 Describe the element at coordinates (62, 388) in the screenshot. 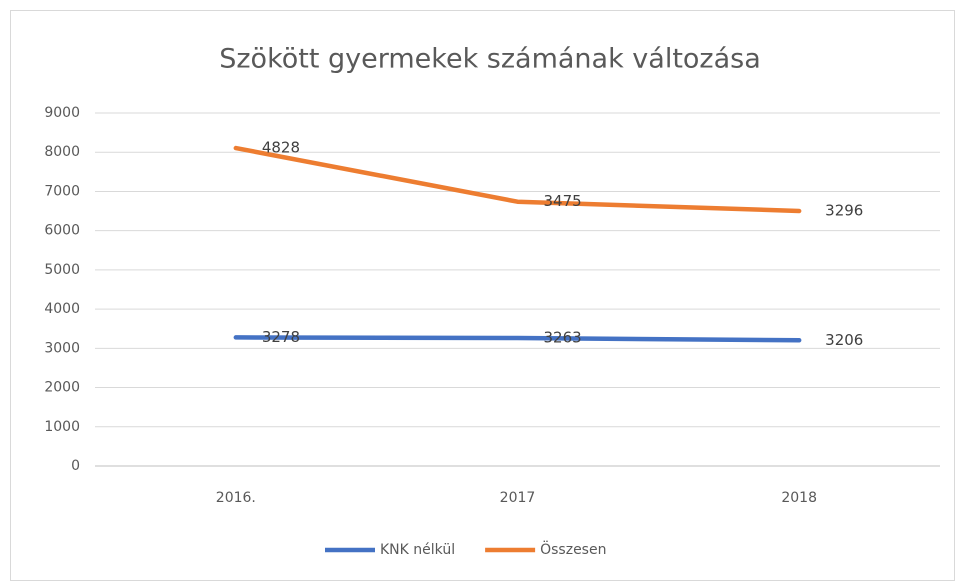

I see `y-tick-label: 2000` at that location.